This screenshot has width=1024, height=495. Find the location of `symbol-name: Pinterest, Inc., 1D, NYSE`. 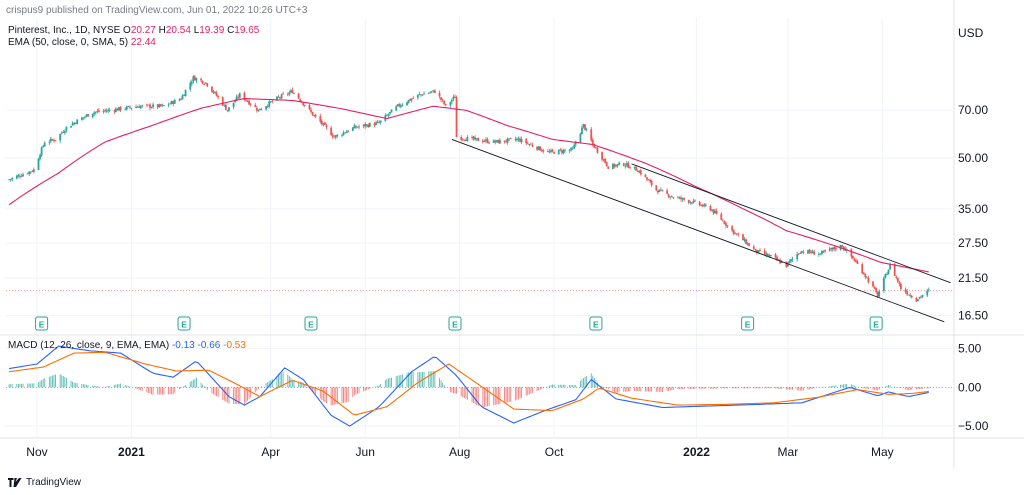

symbol-name: Pinterest, Inc., 1D, NYSE is located at coordinates (64, 30).